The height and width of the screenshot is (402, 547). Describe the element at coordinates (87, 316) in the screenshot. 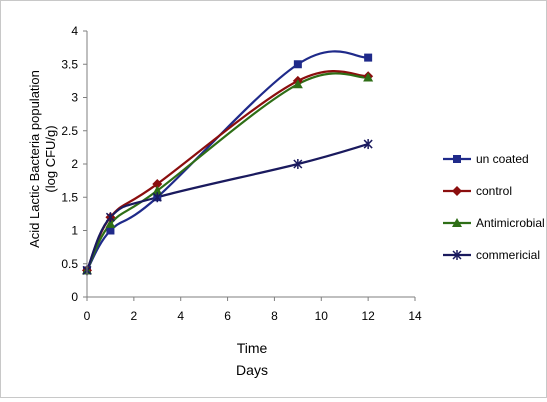

I see `x-tick-label: 0` at that location.